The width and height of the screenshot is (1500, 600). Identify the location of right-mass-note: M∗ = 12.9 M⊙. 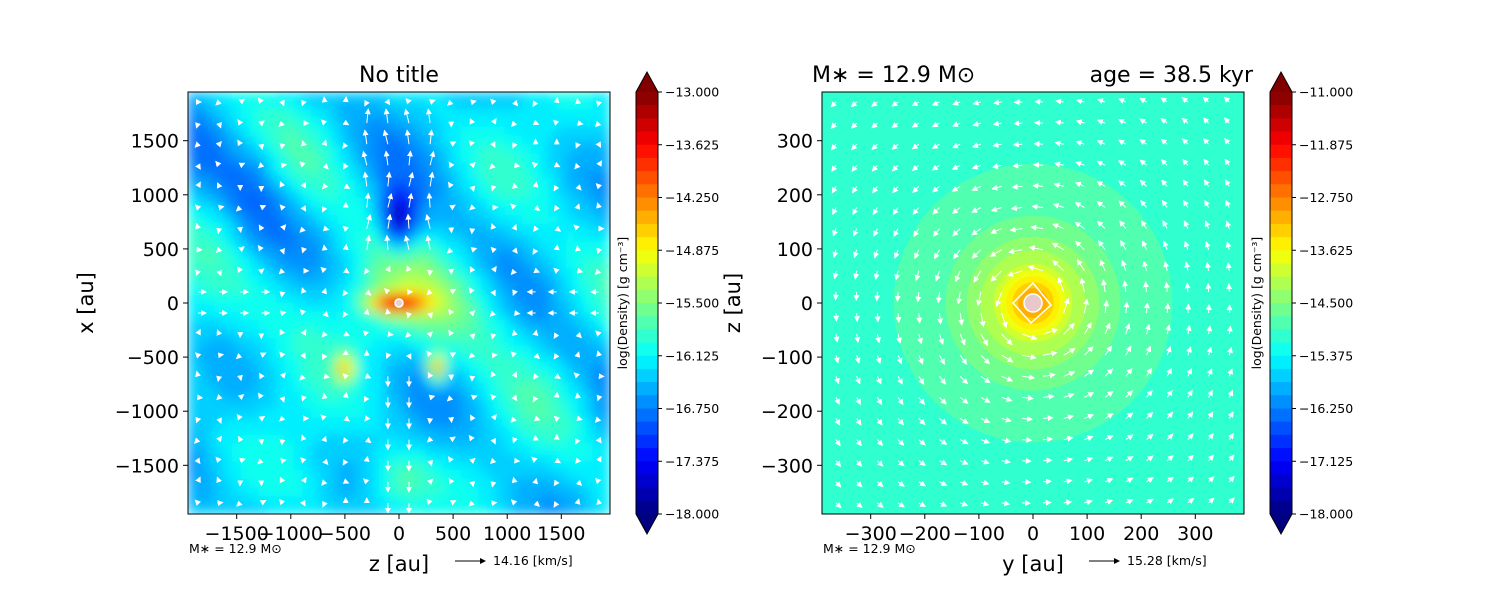
(869, 548).